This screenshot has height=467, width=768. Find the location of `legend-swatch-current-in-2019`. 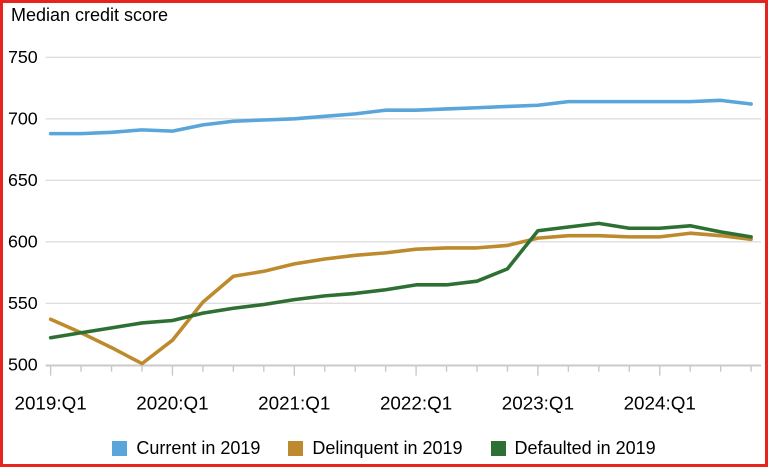

legend-swatch-current-in-2019 is located at coordinates (120, 448).